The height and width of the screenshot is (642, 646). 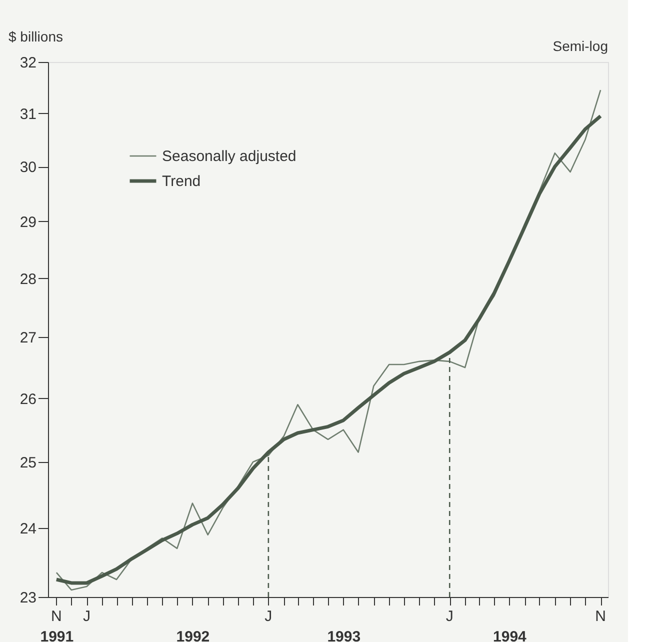 What do you see at coordinates (193, 635) in the screenshot?
I see `x-tick-label: 1992` at bounding box center [193, 635].